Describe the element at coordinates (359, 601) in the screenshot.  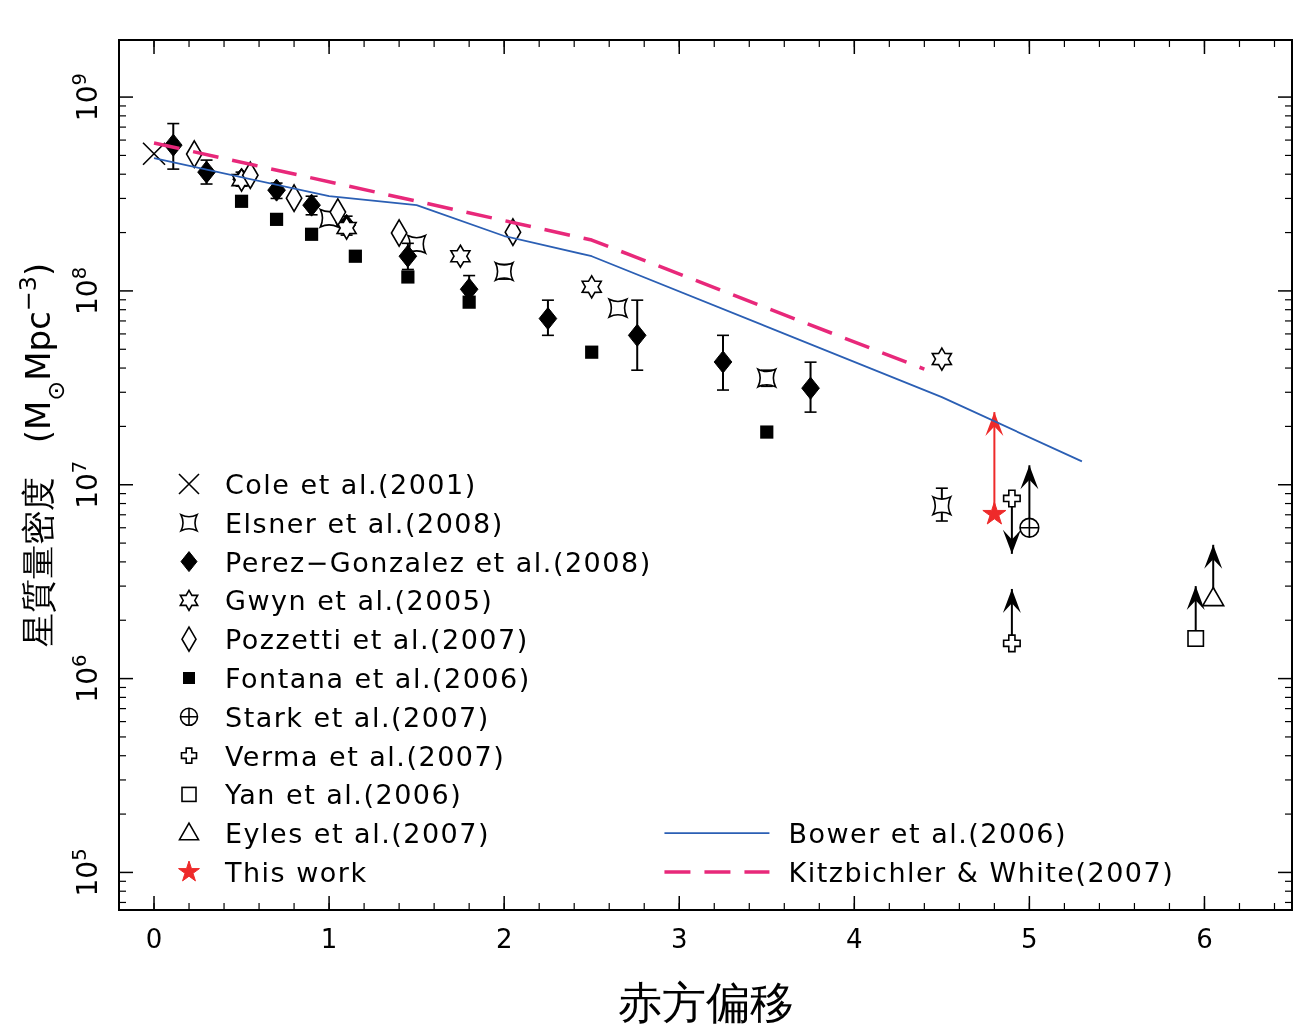
I see `legend-label: Gwyn et al.(2005)` at that location.